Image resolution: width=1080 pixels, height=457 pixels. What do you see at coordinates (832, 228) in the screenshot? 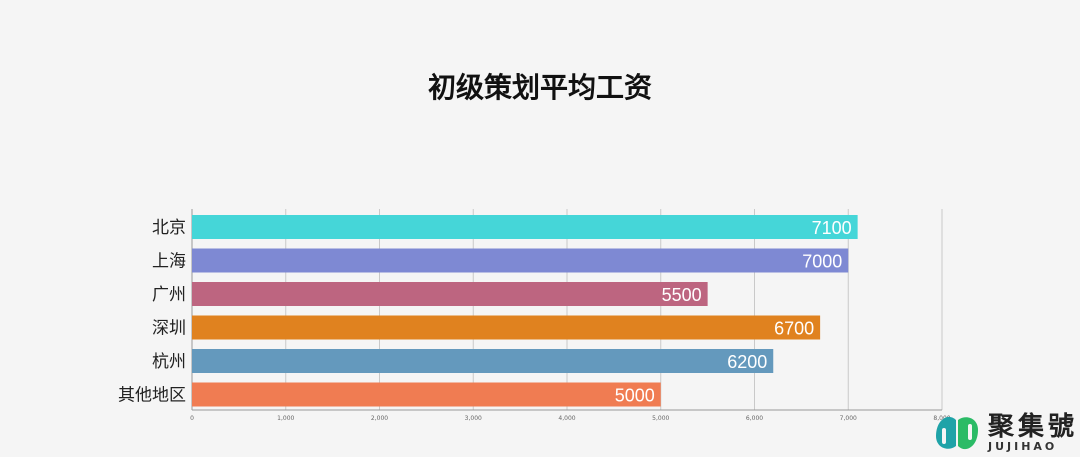
I see `data-label: 7100` at bounding box center [832, 228].